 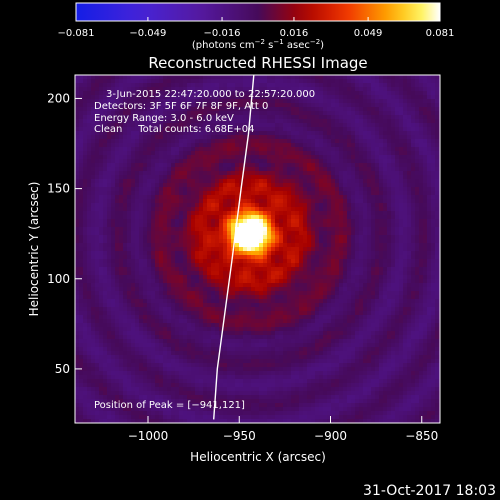 What do you see at coordinates (429, 491) in the screenshot?
I see `footer-timestamp: 31-Oct-2017 18:03` at bounding box center [429, 491].